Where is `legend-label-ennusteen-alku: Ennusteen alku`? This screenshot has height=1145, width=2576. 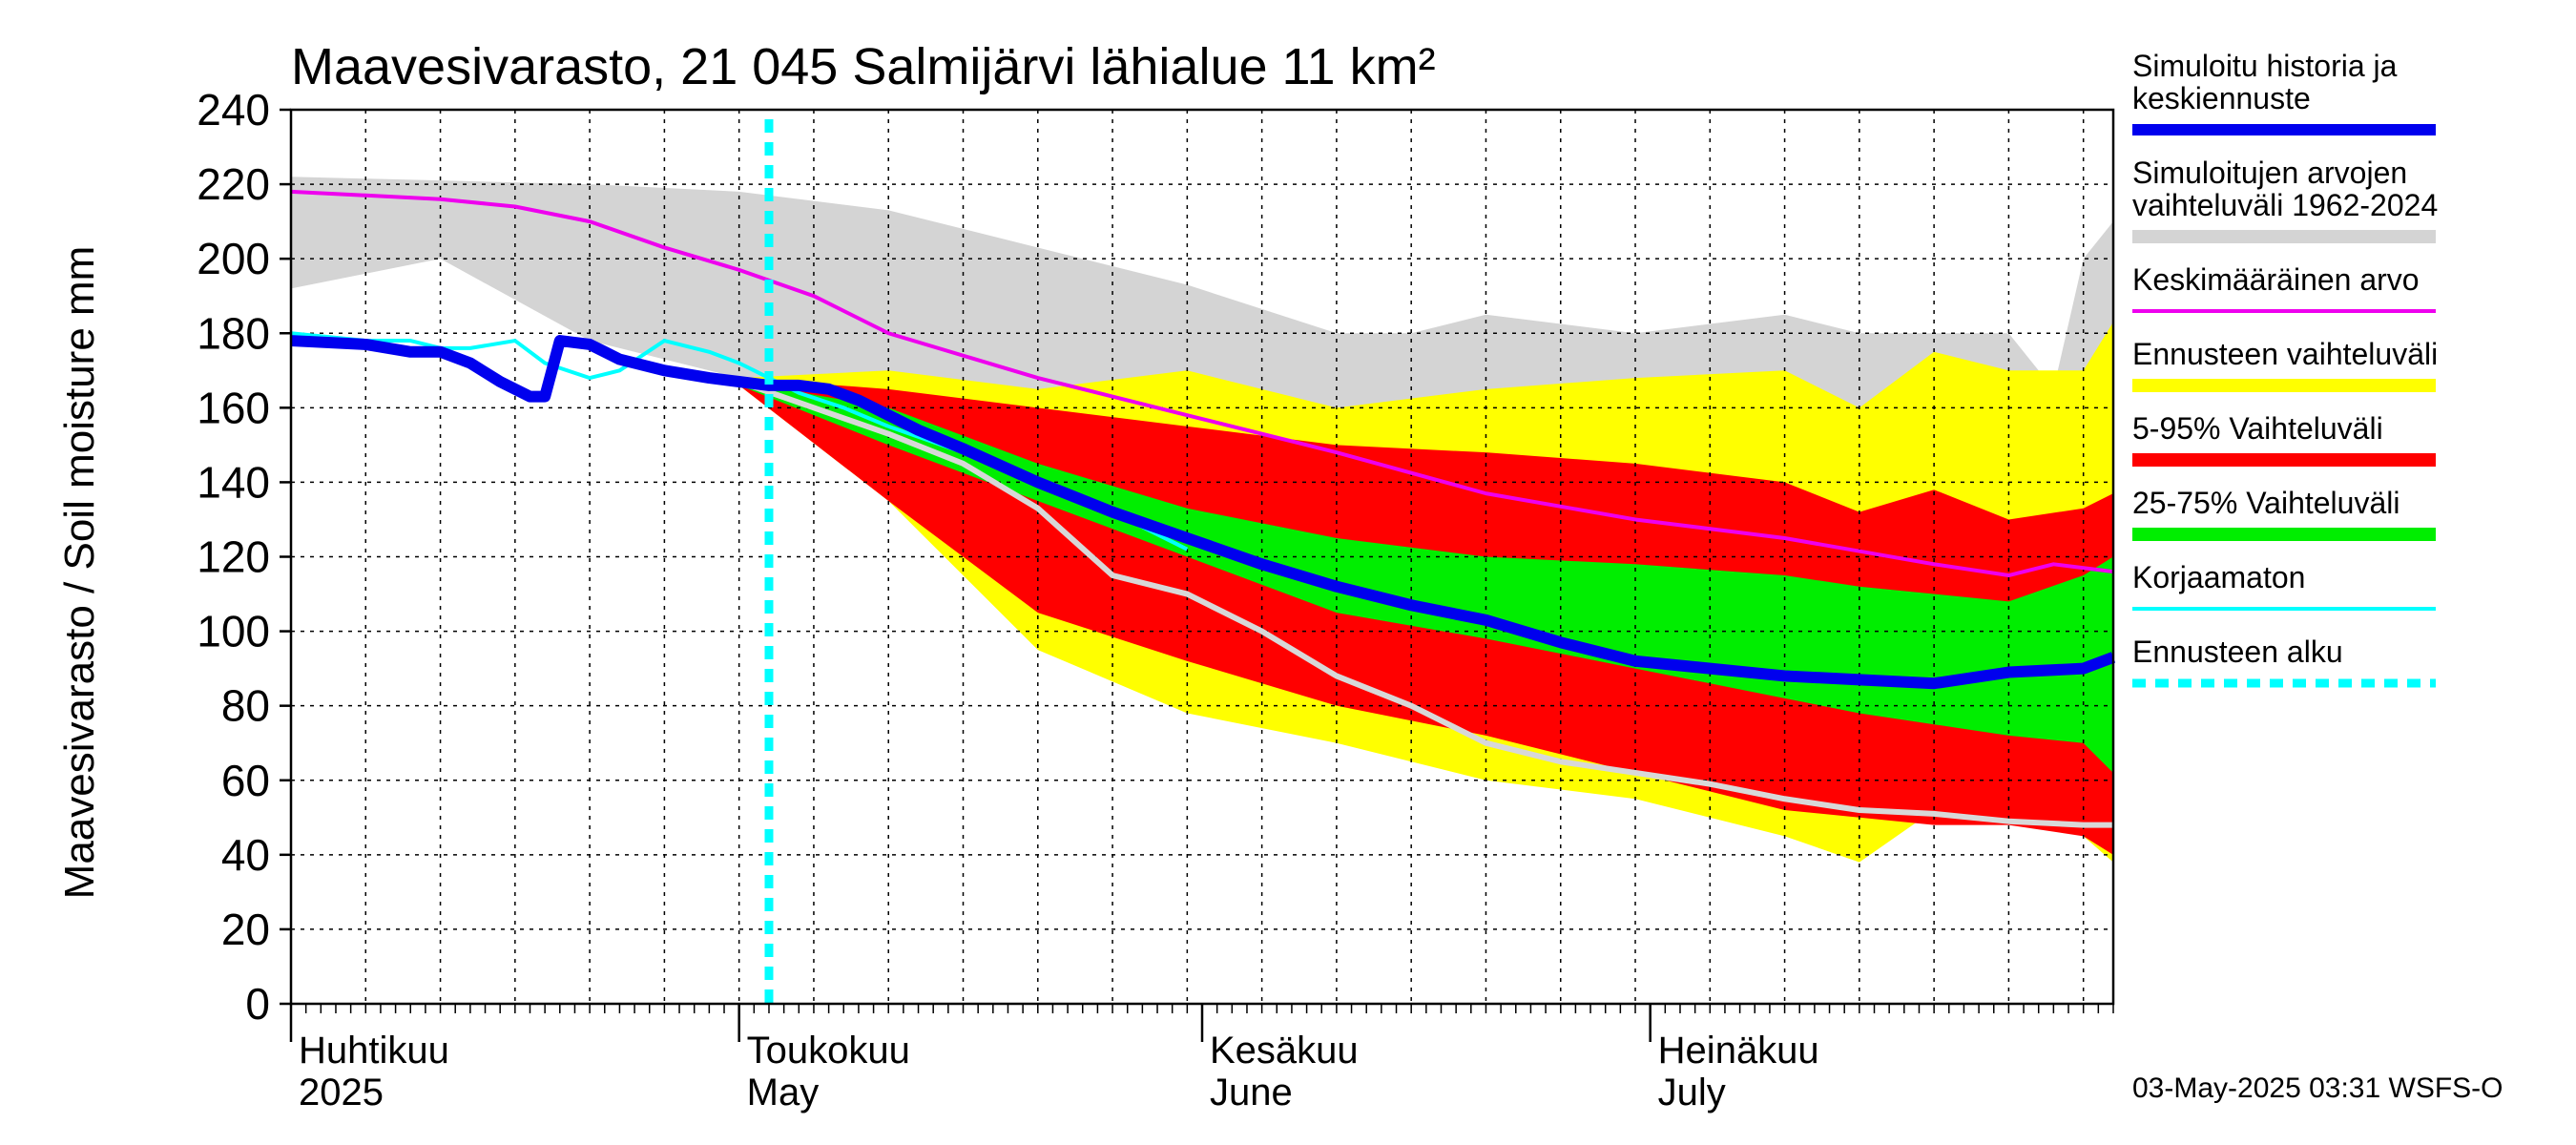 legend-label-ennusteen-alku: Ennusteen alku is located at coordinates (2237, 652).